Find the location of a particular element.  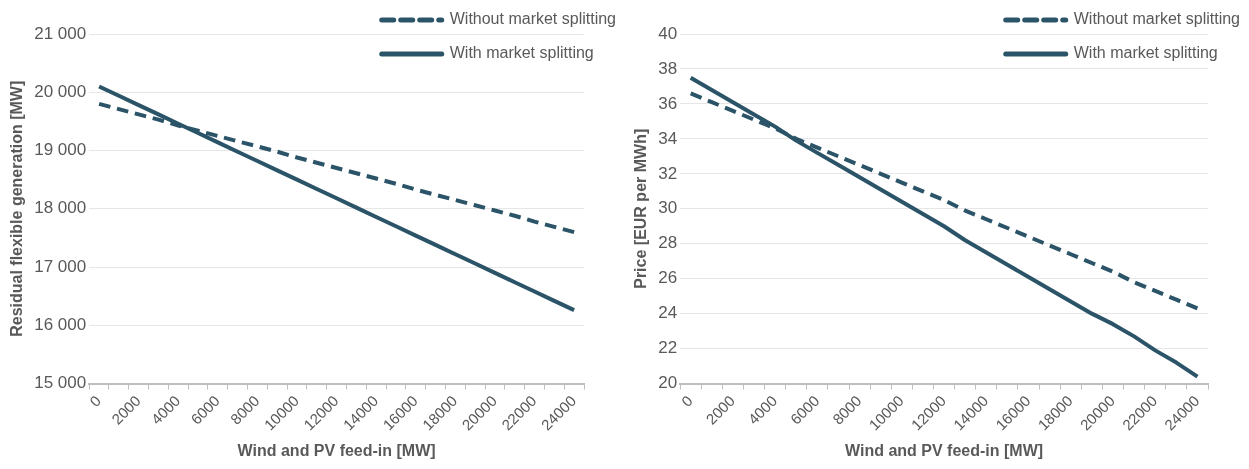

y-tick-label: 16 000 is located at coordinates (60, 324).